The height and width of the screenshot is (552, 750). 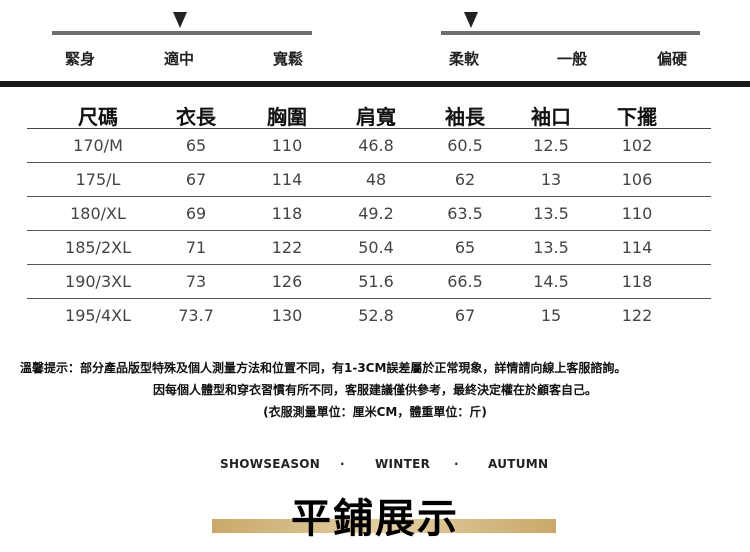 I want to click on table-cell: 14.5, so click(x=551, y=281).